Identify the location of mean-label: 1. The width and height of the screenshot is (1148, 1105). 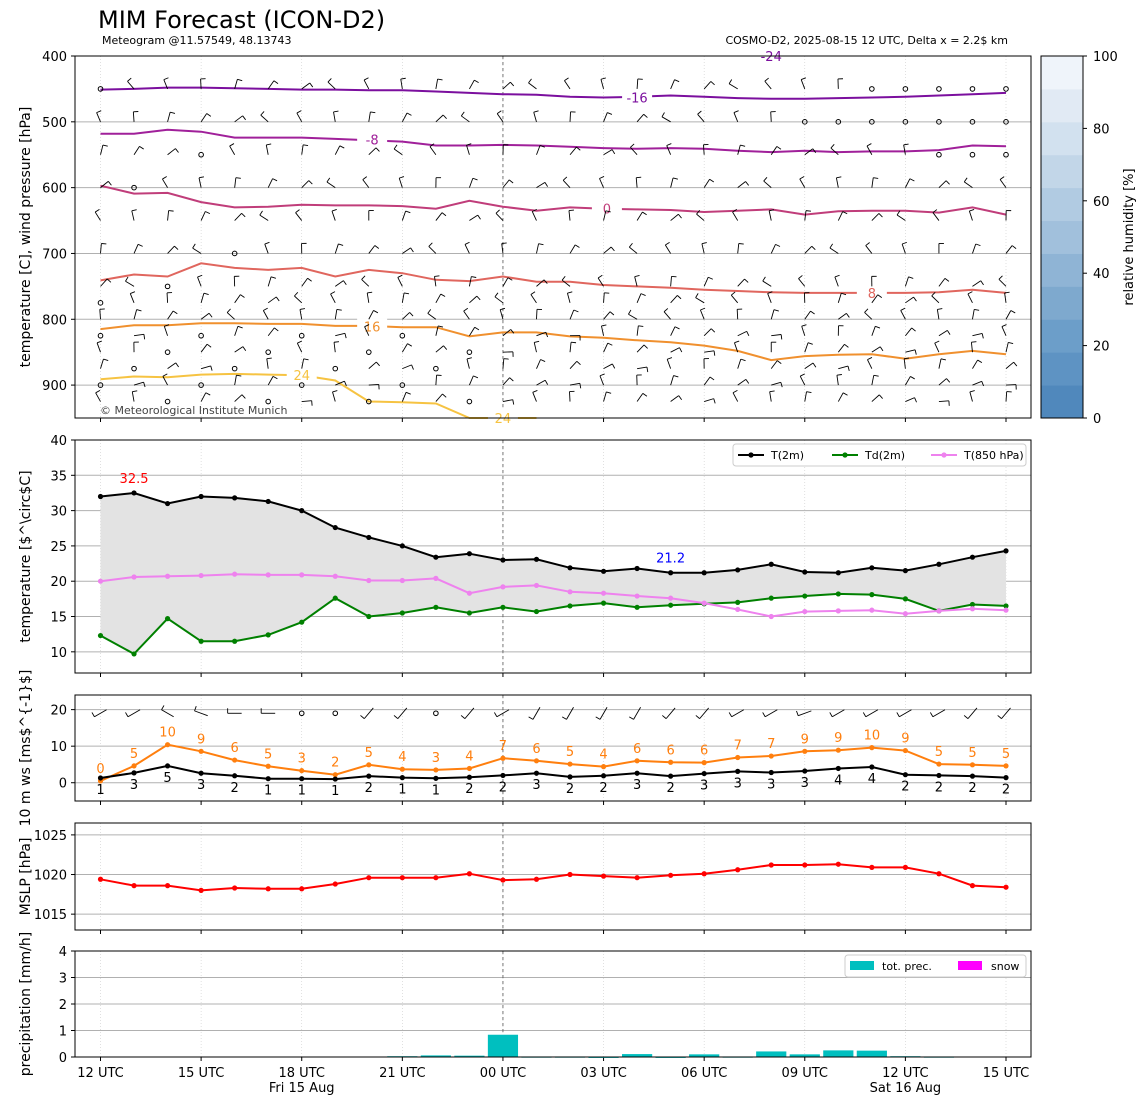
(100, 790).